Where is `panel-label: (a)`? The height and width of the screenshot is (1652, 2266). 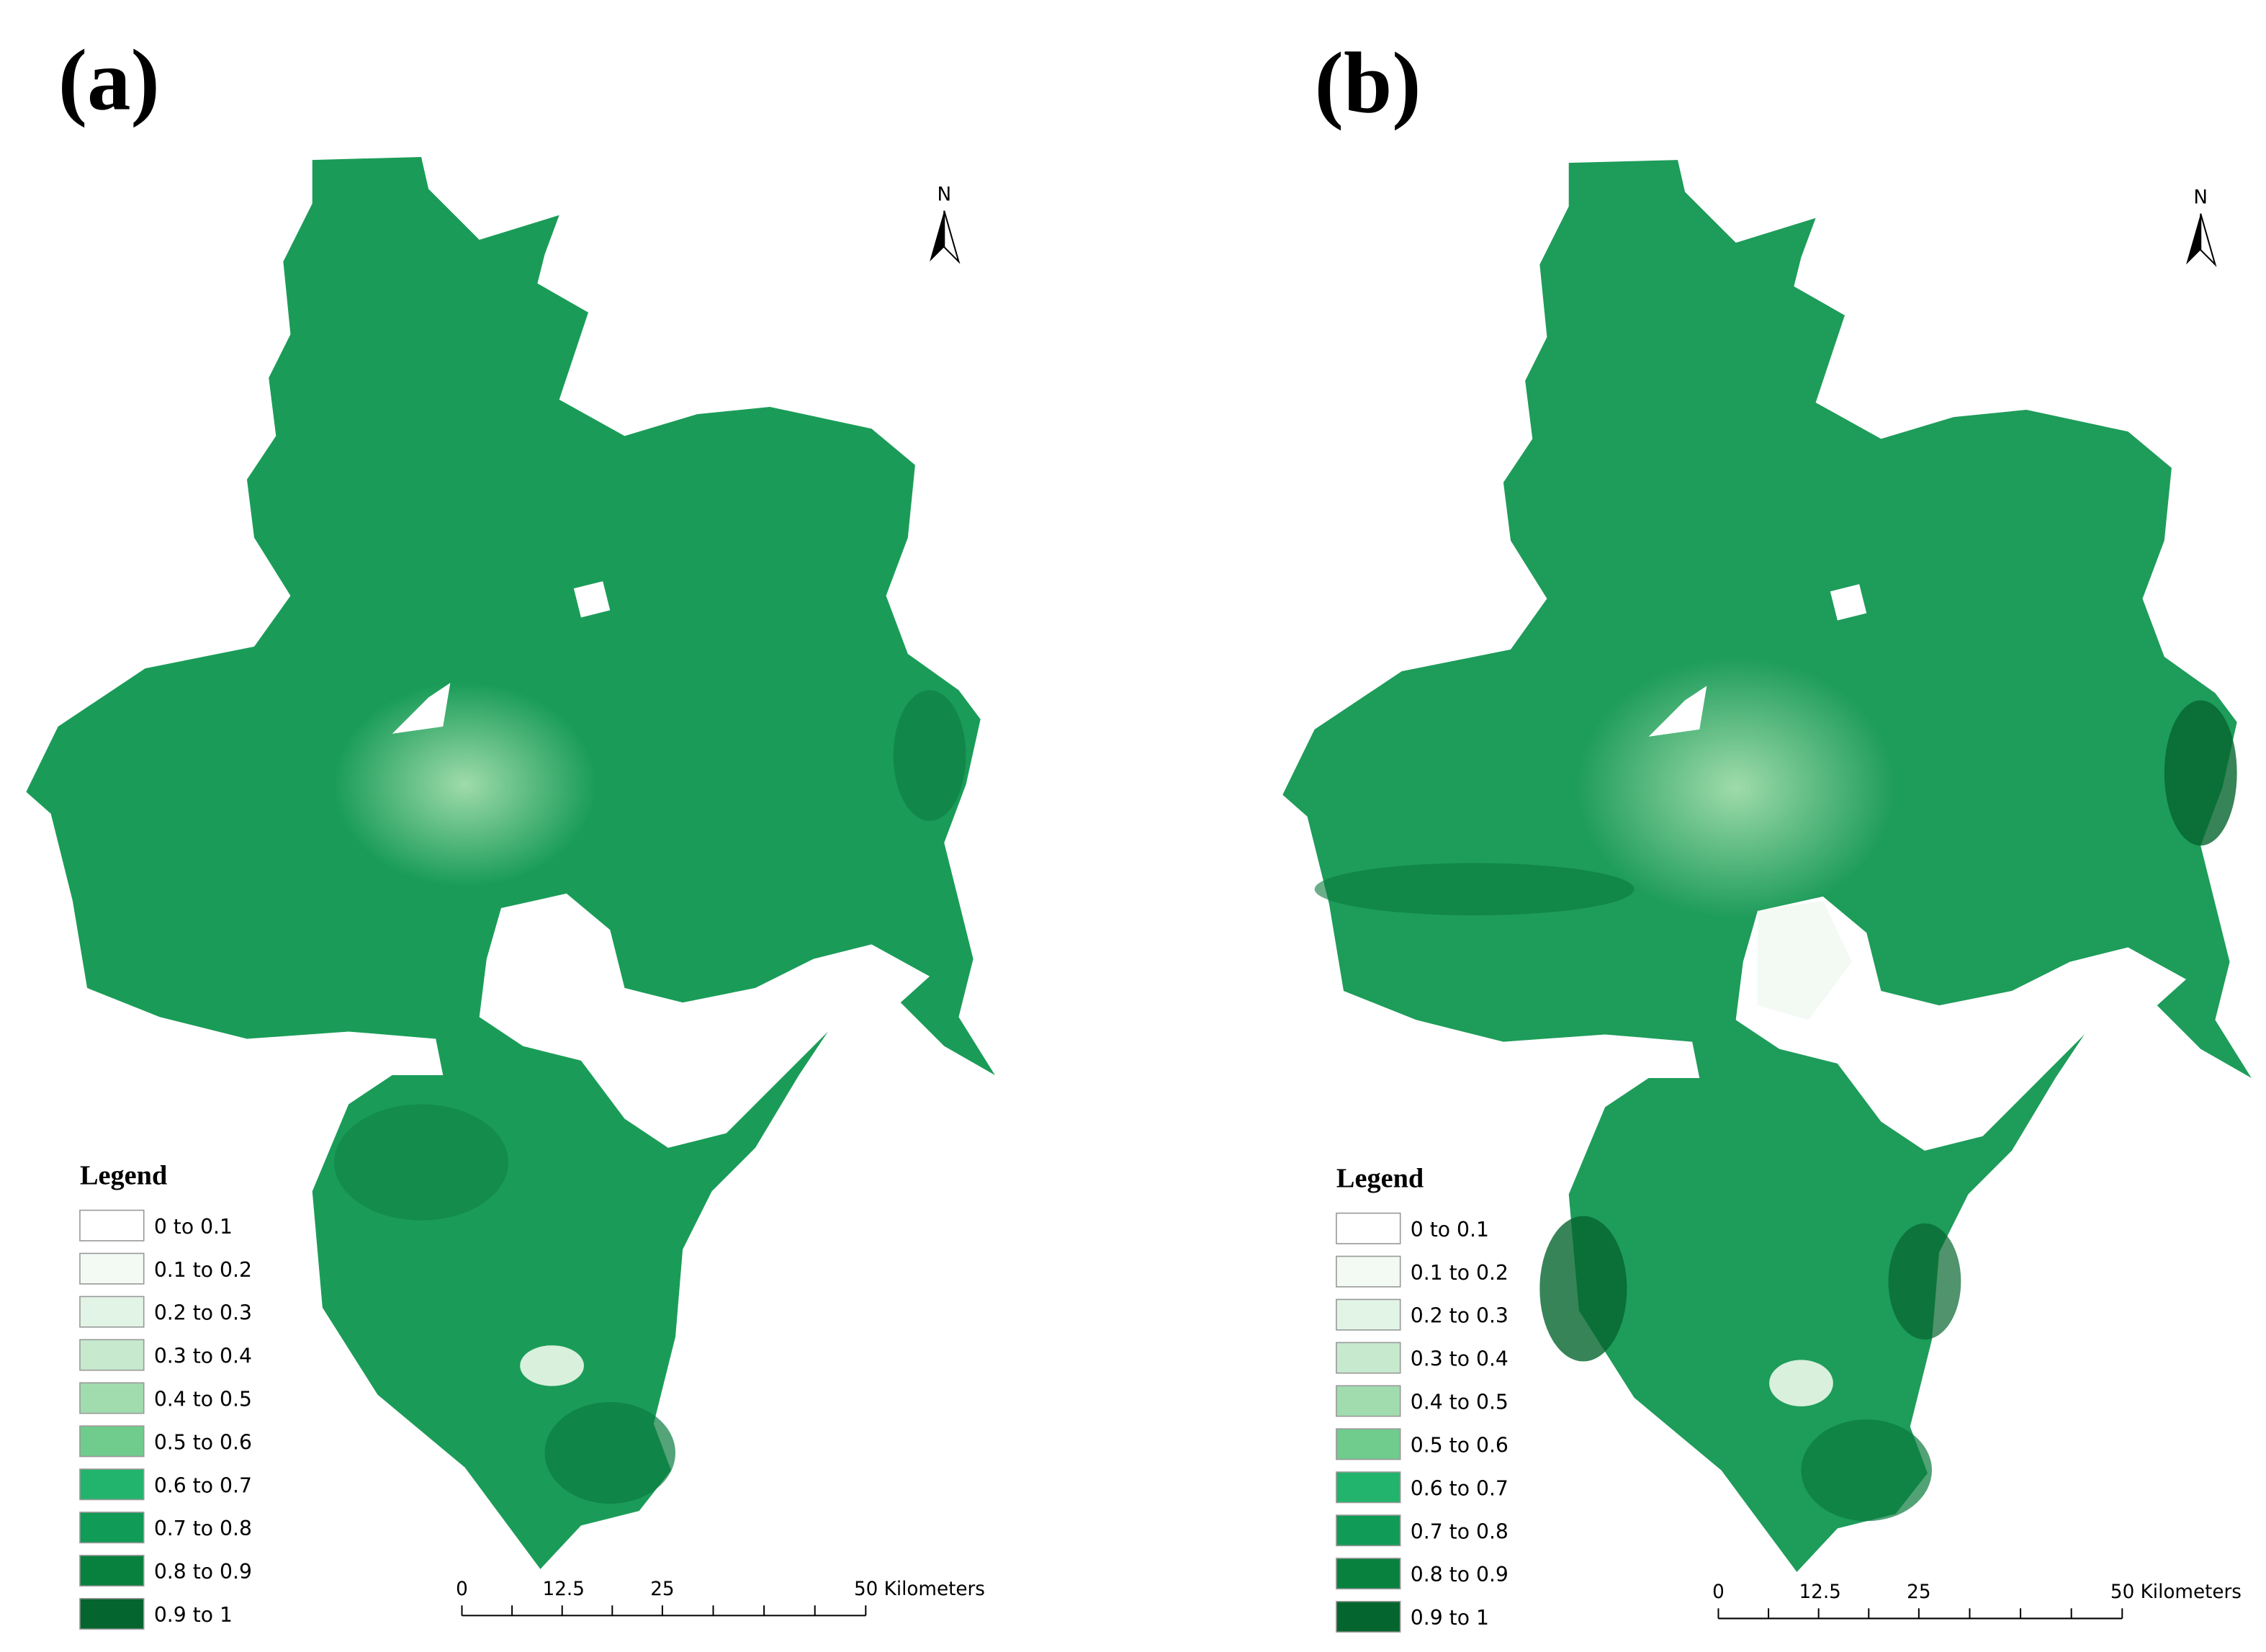 panel-label: (a) is located at coordinates (109, 80).